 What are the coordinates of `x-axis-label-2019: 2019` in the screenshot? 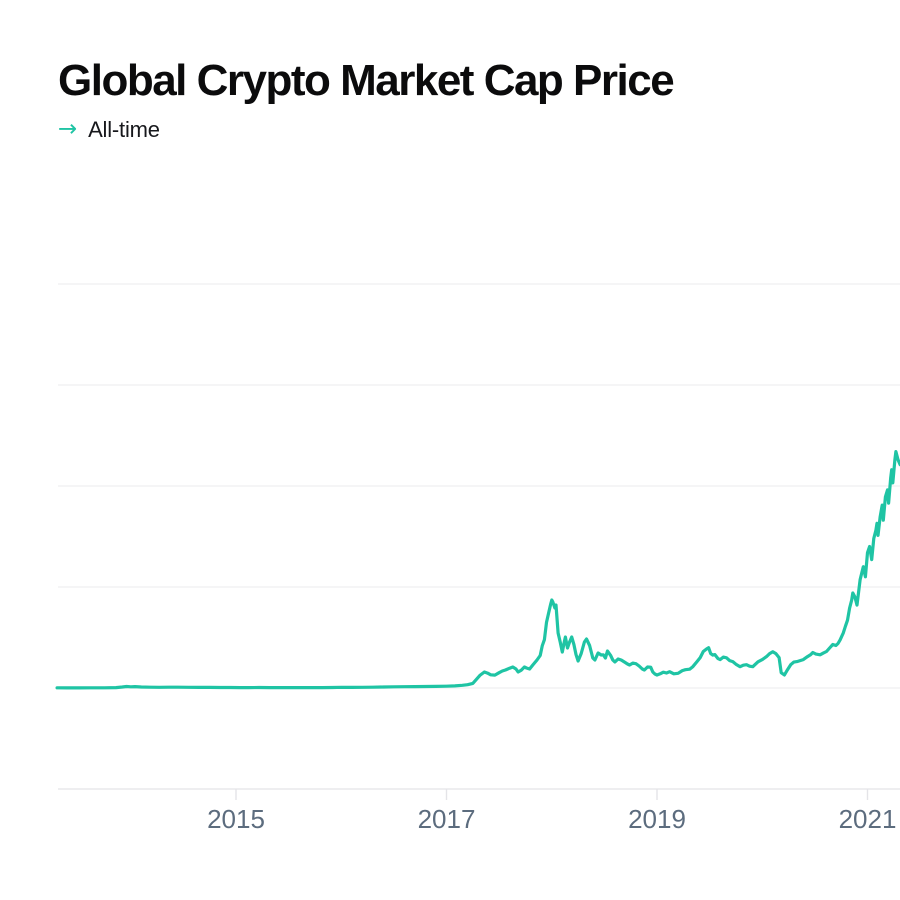 It's located at (657, 819).